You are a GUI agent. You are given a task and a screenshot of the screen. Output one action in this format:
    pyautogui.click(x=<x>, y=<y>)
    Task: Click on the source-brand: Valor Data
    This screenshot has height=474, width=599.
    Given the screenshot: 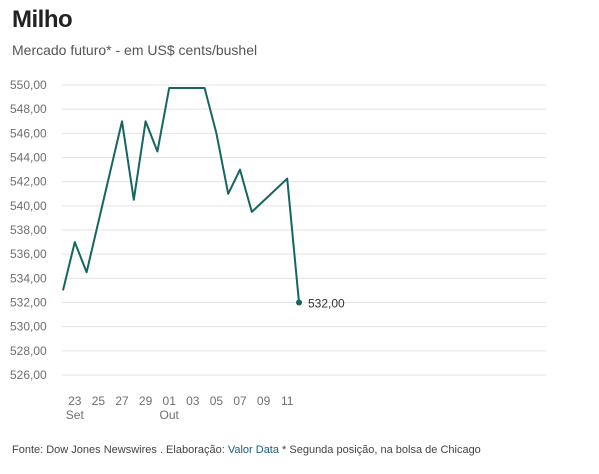 What is the action you would take?
    pyautogui.click(x=253, y=450)
    